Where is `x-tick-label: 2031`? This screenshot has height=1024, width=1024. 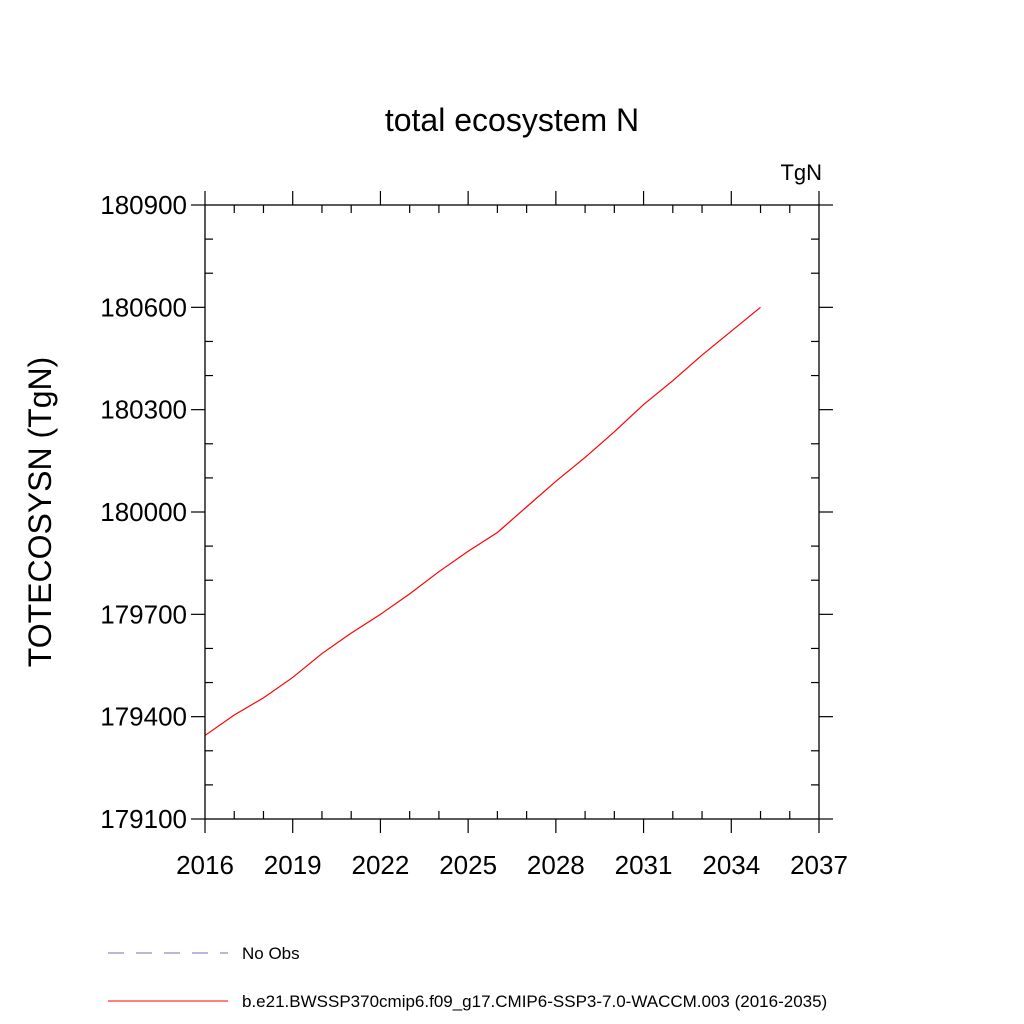
x-tick-label: 2031 is located at coordinates (644, 865).